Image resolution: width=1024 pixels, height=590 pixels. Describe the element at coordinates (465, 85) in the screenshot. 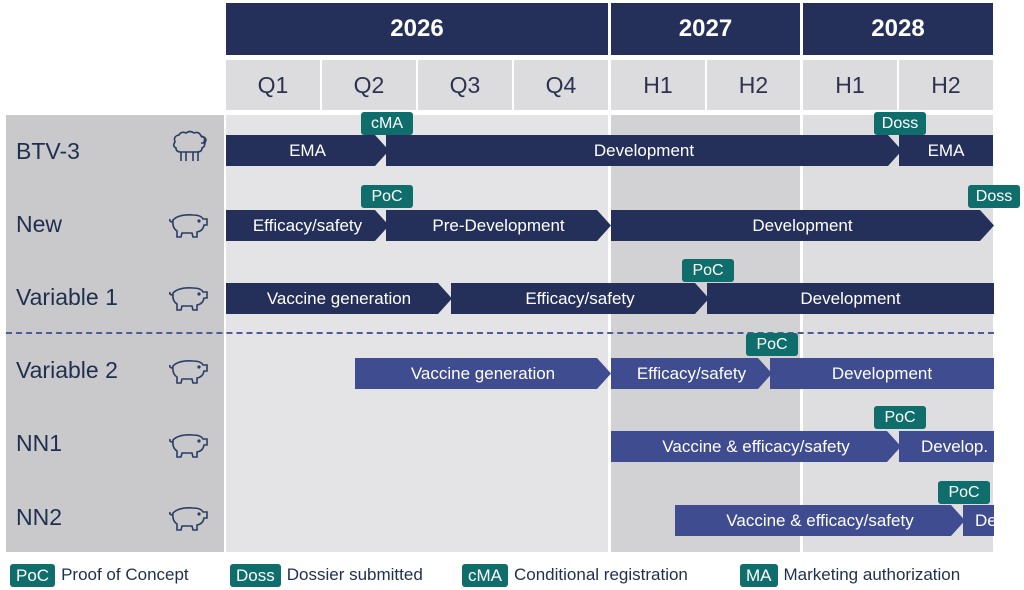

I see `period-q3: Q3` at that location.